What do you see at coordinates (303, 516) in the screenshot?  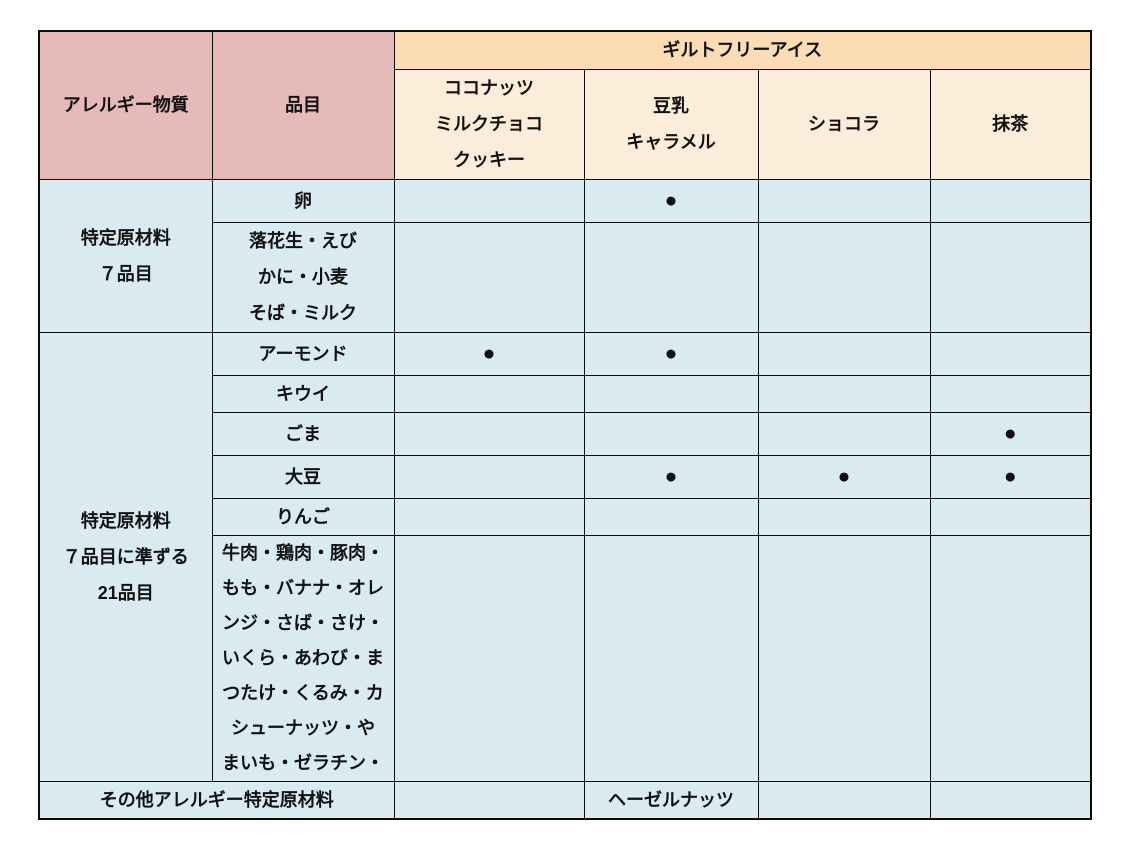 I see `item-cell: りんご` at bounding box center [303, 516].